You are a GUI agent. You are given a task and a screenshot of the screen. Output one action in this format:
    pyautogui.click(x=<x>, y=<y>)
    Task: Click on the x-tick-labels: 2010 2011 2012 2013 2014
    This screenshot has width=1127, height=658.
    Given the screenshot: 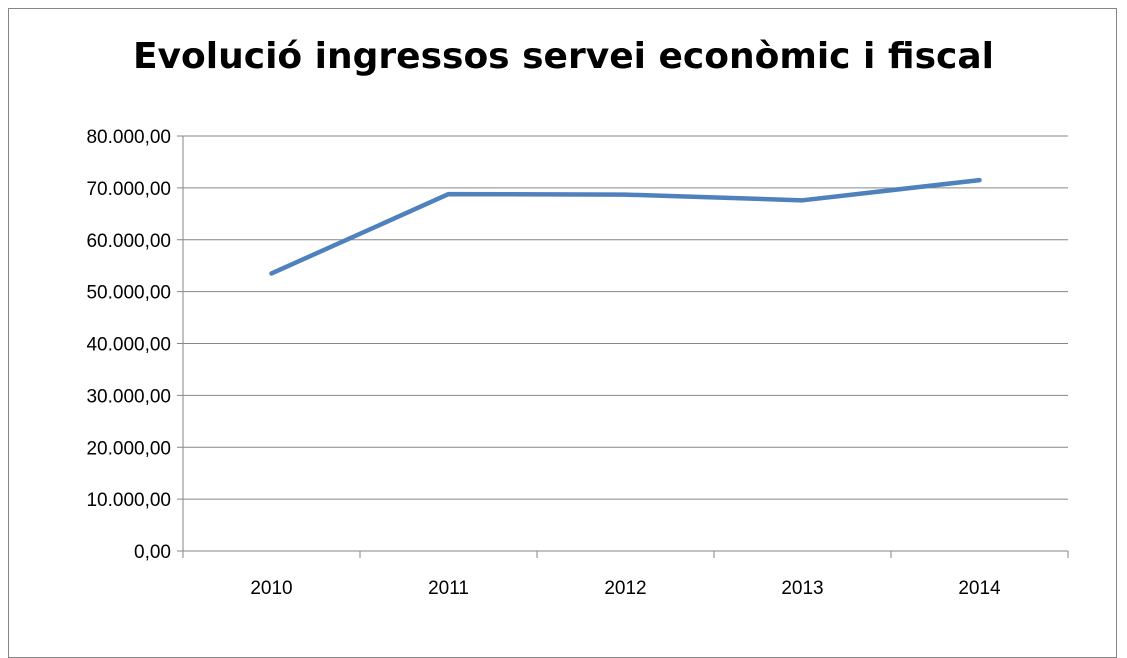 What is the action you would take?
    pyautogui.click(x=625, y=588)
    